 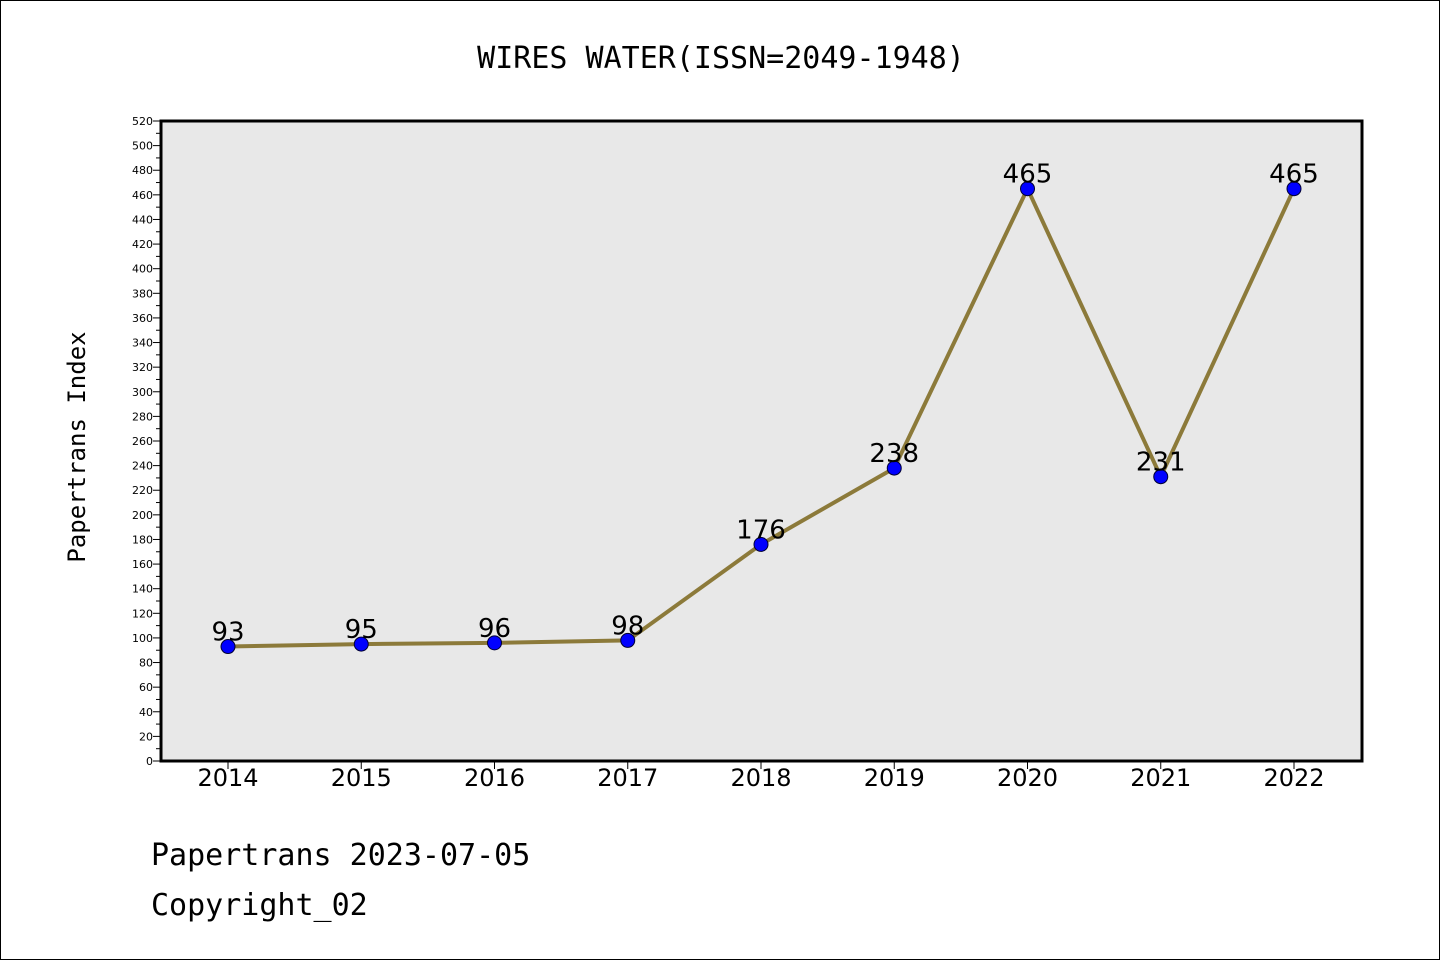 I want to click on y-tick-label: 120, so click(x=142, y=613).